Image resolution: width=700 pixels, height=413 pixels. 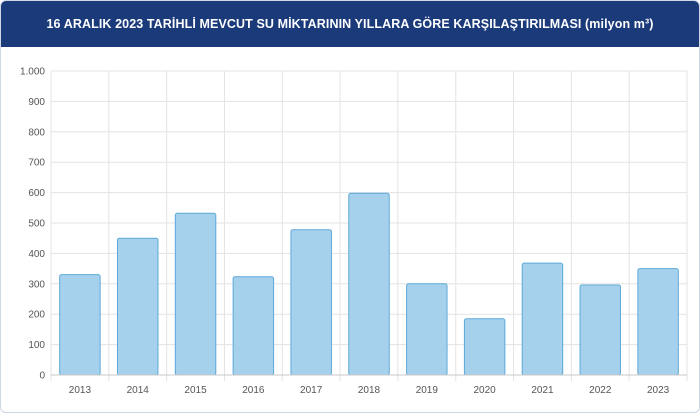 What do you see at coordinates (195, 390) in the screenshot?
I see `x-tick-label: 2015` at bounding box center [195, 390].